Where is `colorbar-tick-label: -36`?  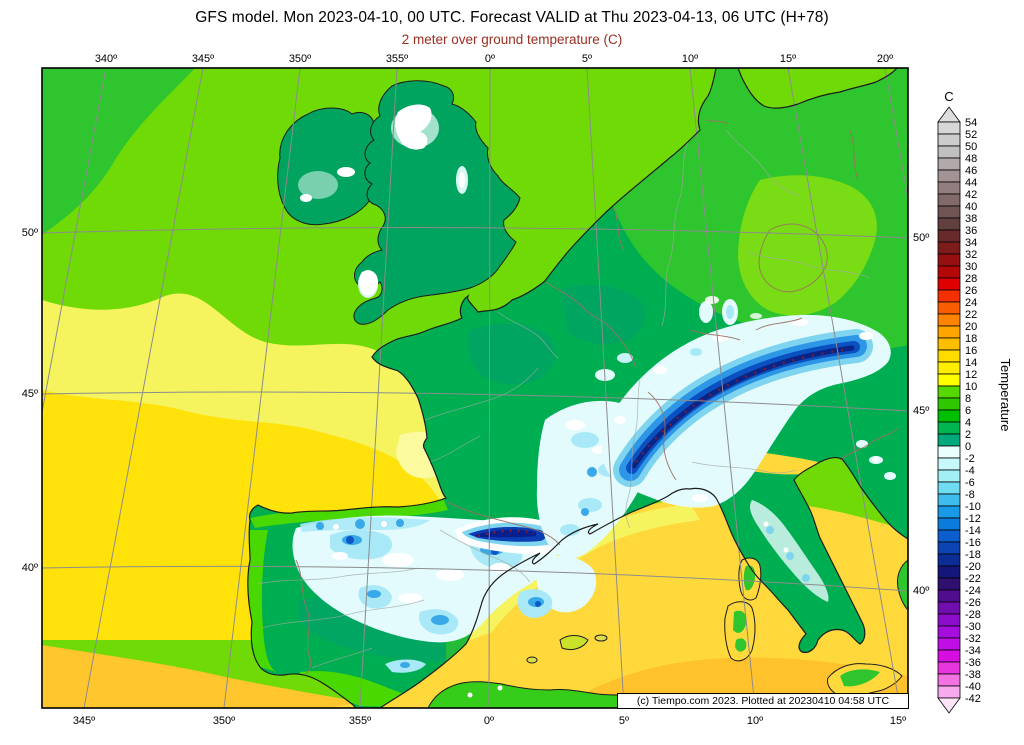 colorbar-tick-label: -36 is located at coordinates (973, 663).